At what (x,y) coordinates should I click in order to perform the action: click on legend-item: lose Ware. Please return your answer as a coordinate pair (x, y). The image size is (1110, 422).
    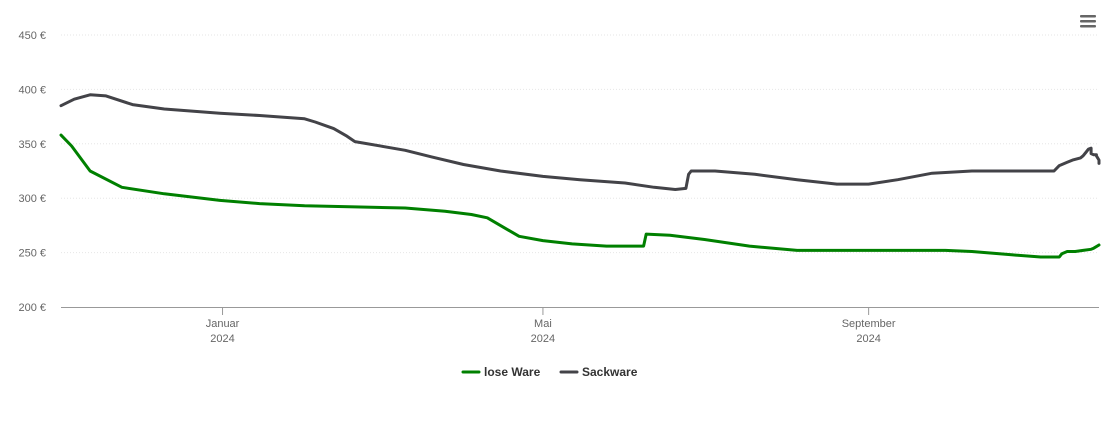
    Looking at the image, I should click on (501, 372).